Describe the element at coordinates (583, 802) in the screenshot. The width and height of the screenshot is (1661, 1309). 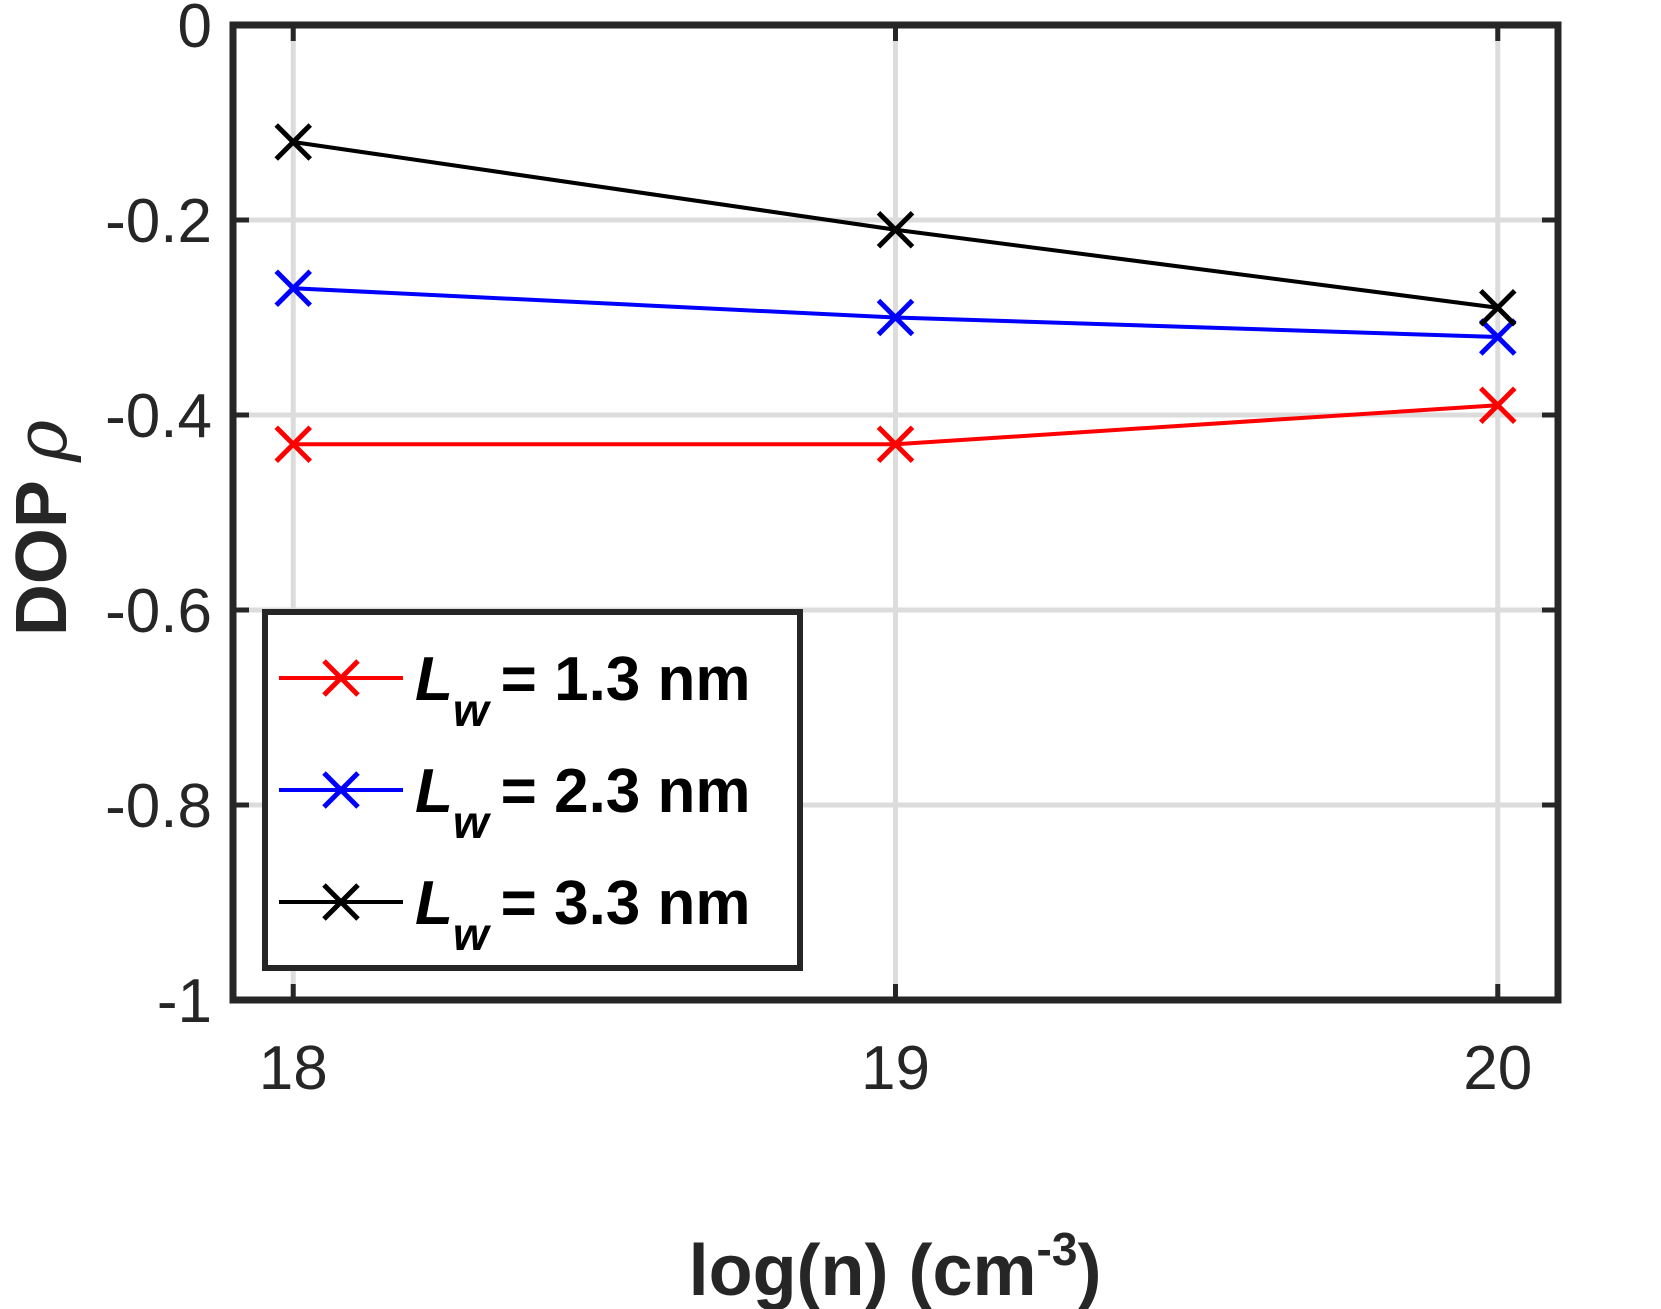
I see `legend-label: Lw = 2.3 nm` at that location.